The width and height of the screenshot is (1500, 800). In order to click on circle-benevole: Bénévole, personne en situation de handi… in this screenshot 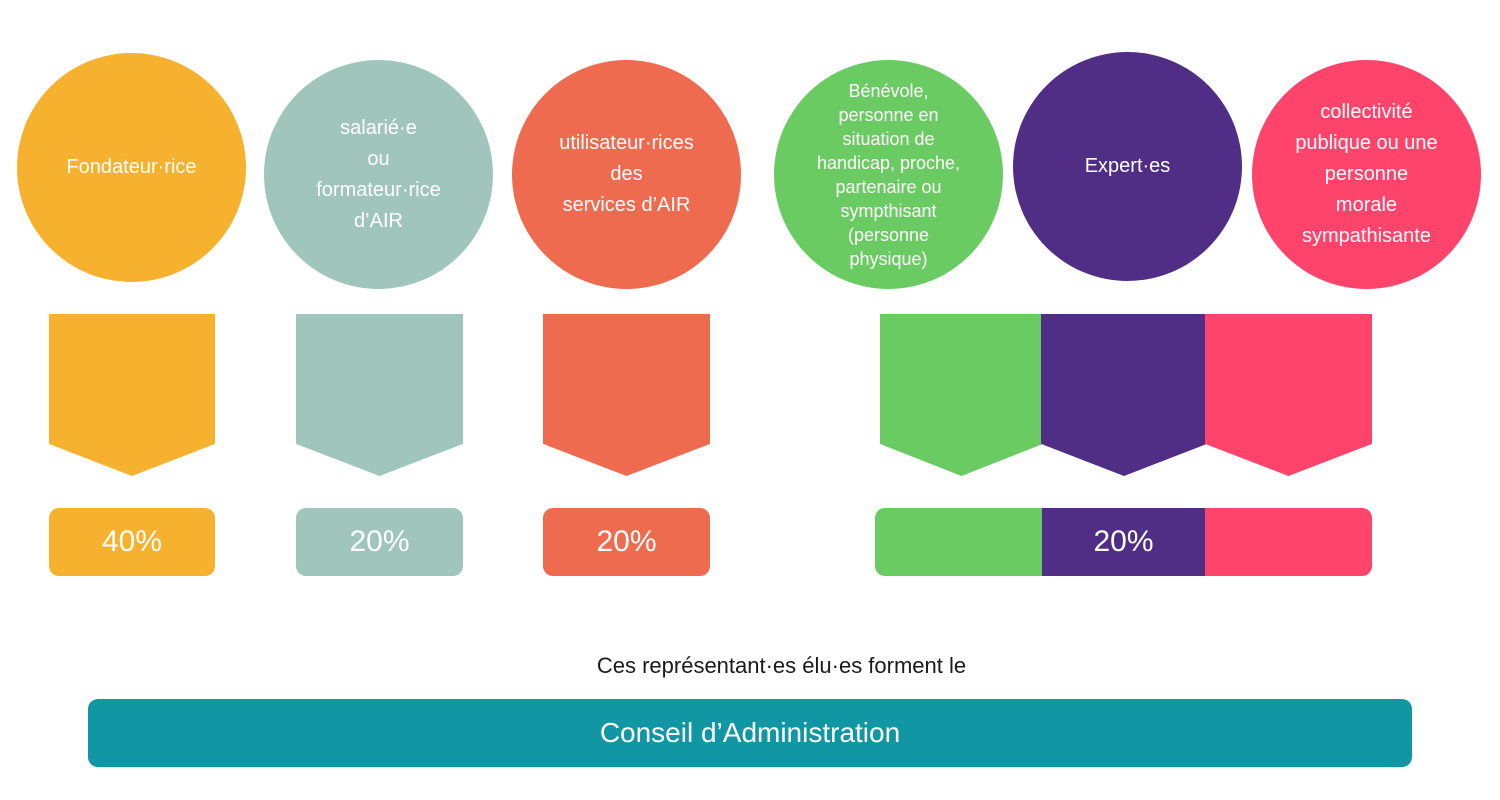, I will do `click(888, 174)`.